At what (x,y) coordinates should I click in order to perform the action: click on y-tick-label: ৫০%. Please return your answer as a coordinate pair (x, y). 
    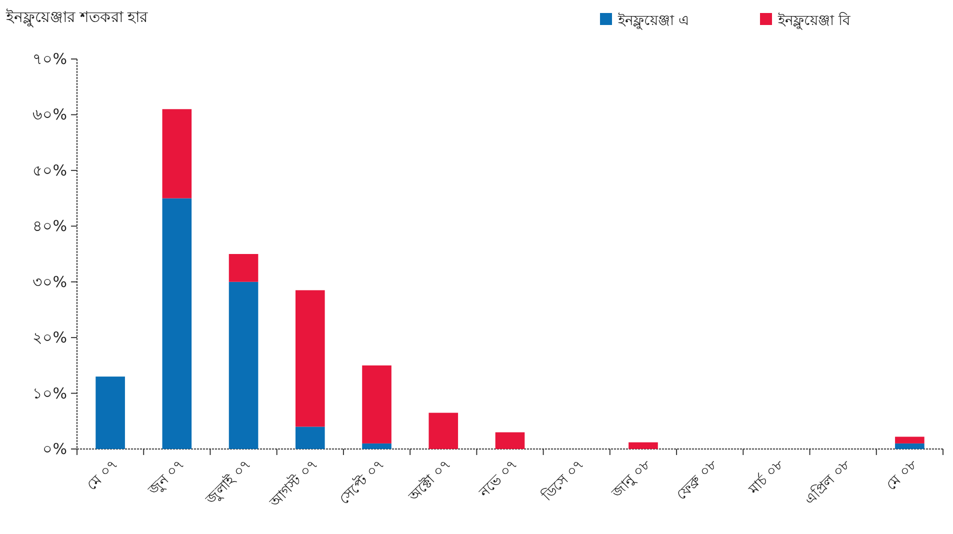
    Looking at the image, I should click on (49, 170).